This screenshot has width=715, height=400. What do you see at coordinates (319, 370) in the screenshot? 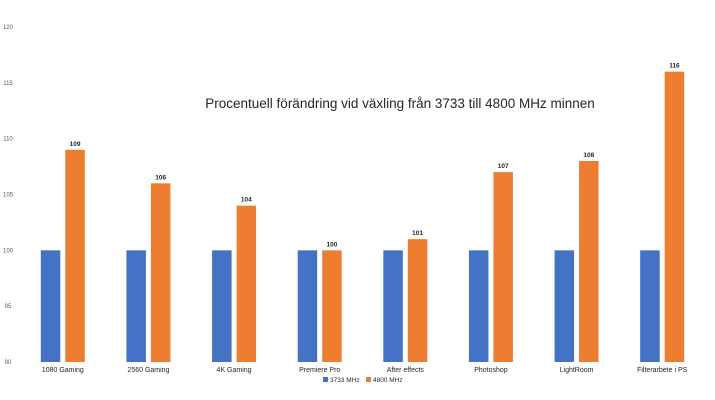
I see `x-tick-label: Premiere Pro` at bounding box center [319, 370].